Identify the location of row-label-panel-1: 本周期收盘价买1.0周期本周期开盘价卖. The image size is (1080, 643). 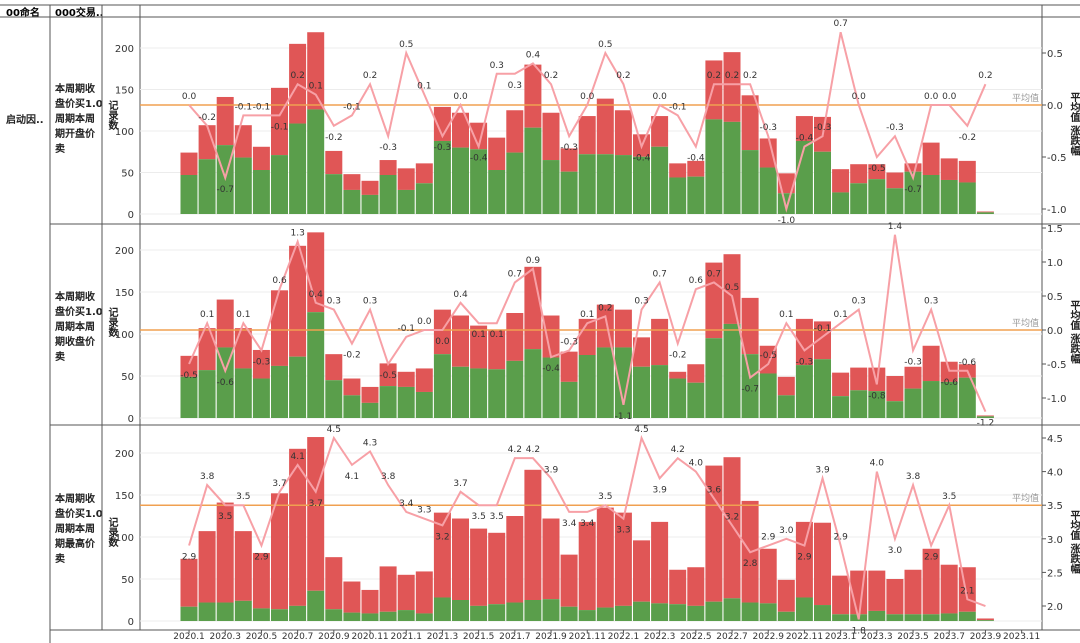
(79, 119).